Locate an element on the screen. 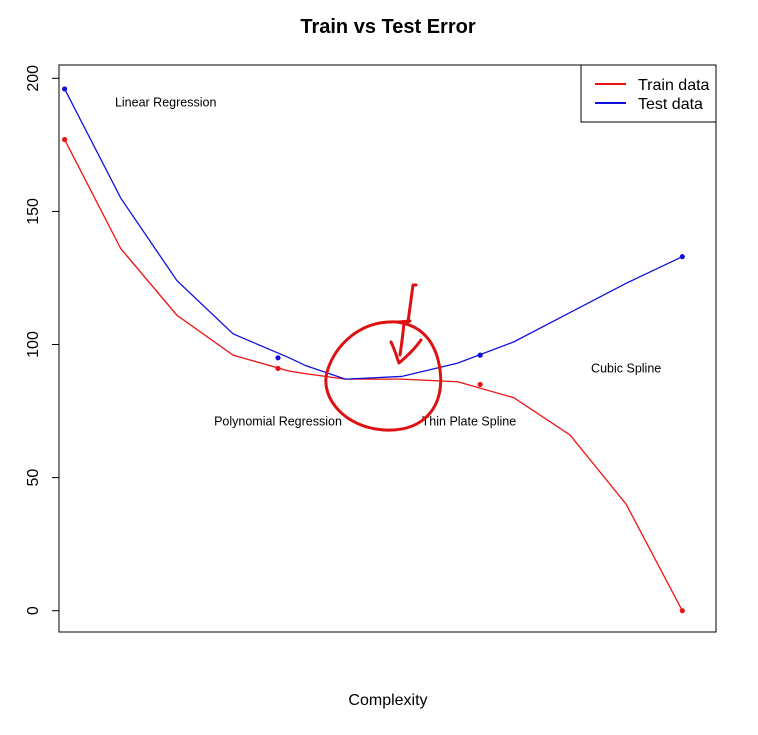 Image resolution: width=758 pixels, height=735 pixels. y-tick-label: 200 is located at coordinates (33, 78).